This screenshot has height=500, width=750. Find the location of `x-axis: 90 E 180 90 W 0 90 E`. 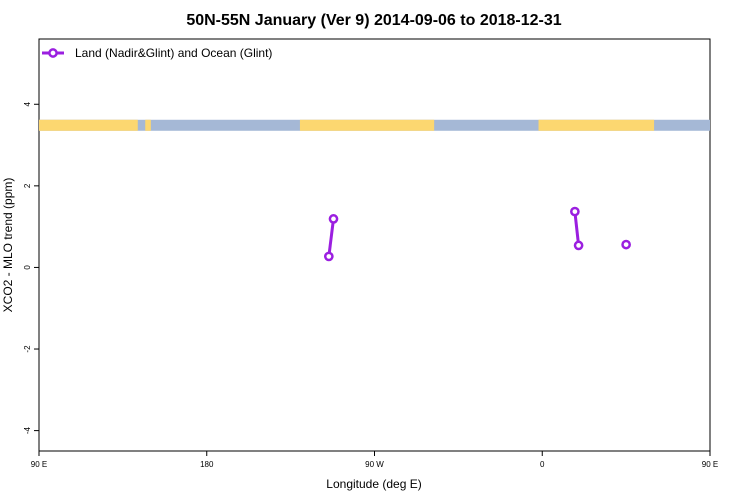

x-axis: 90 E 180 90 W 0 90 E is located at coordinates (374, 460).